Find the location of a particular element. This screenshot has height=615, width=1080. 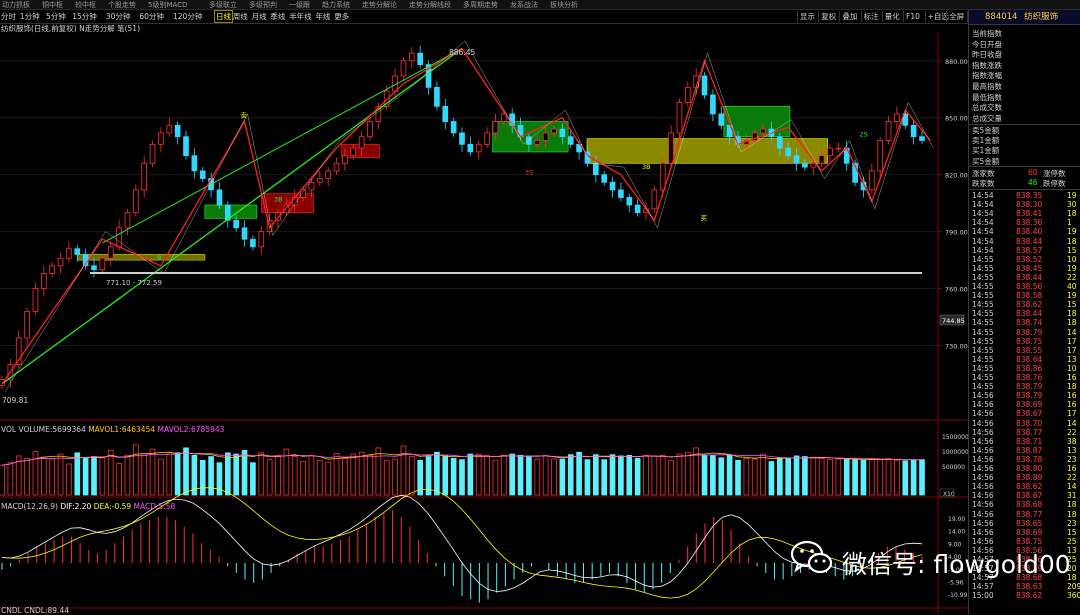

trade-mark: 3S is located at coordinates (529, 173).